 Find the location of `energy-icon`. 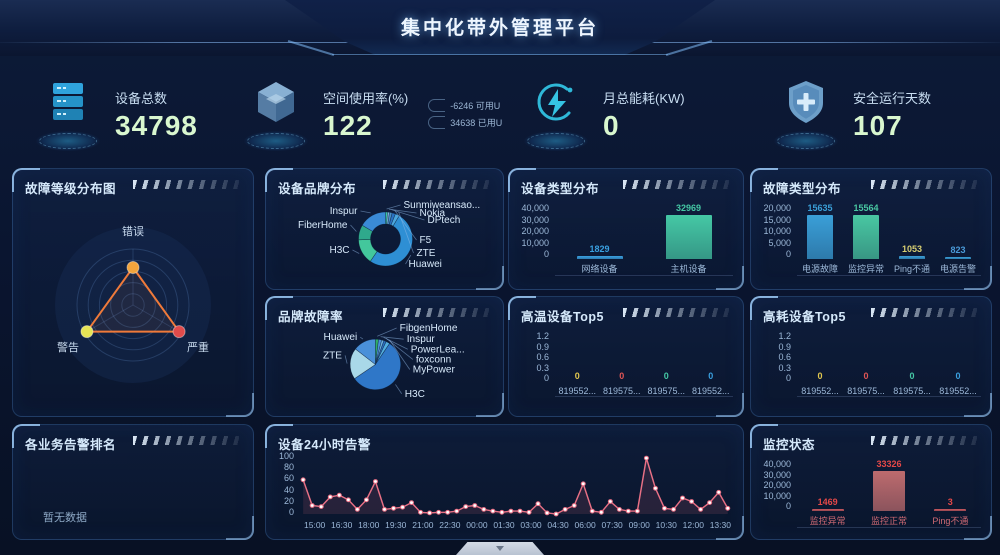

energy-icon is located at coordinates (556, 102).